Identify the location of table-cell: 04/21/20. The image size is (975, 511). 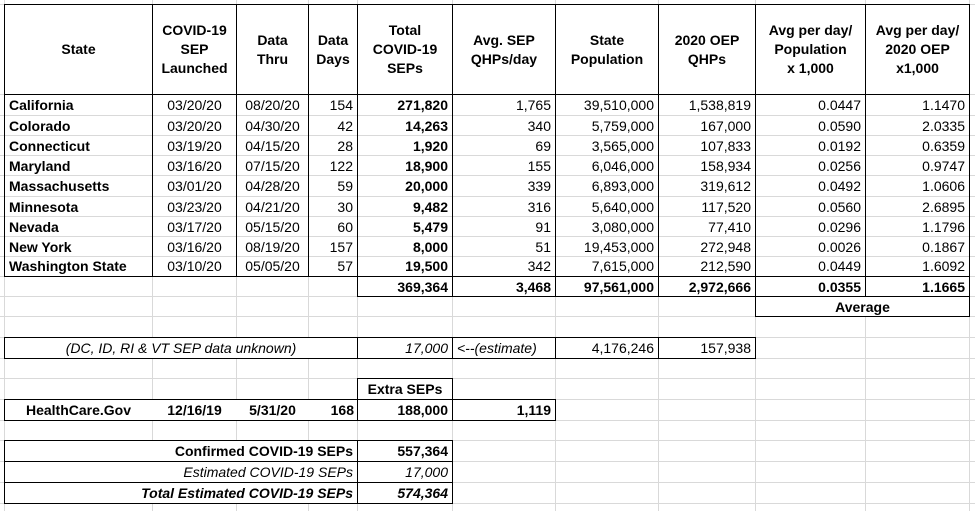
(272, 206).